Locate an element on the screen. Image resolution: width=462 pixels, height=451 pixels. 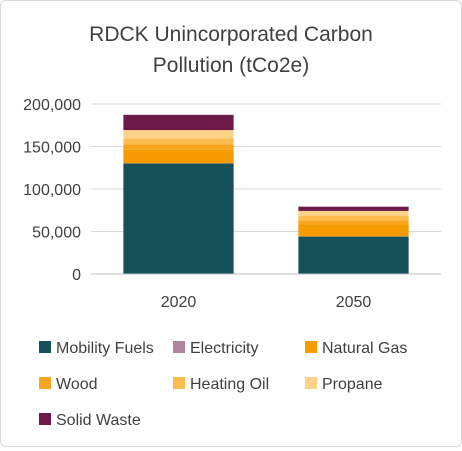
legend-label: Mobility Fuels is located at coordinates (105, 348).